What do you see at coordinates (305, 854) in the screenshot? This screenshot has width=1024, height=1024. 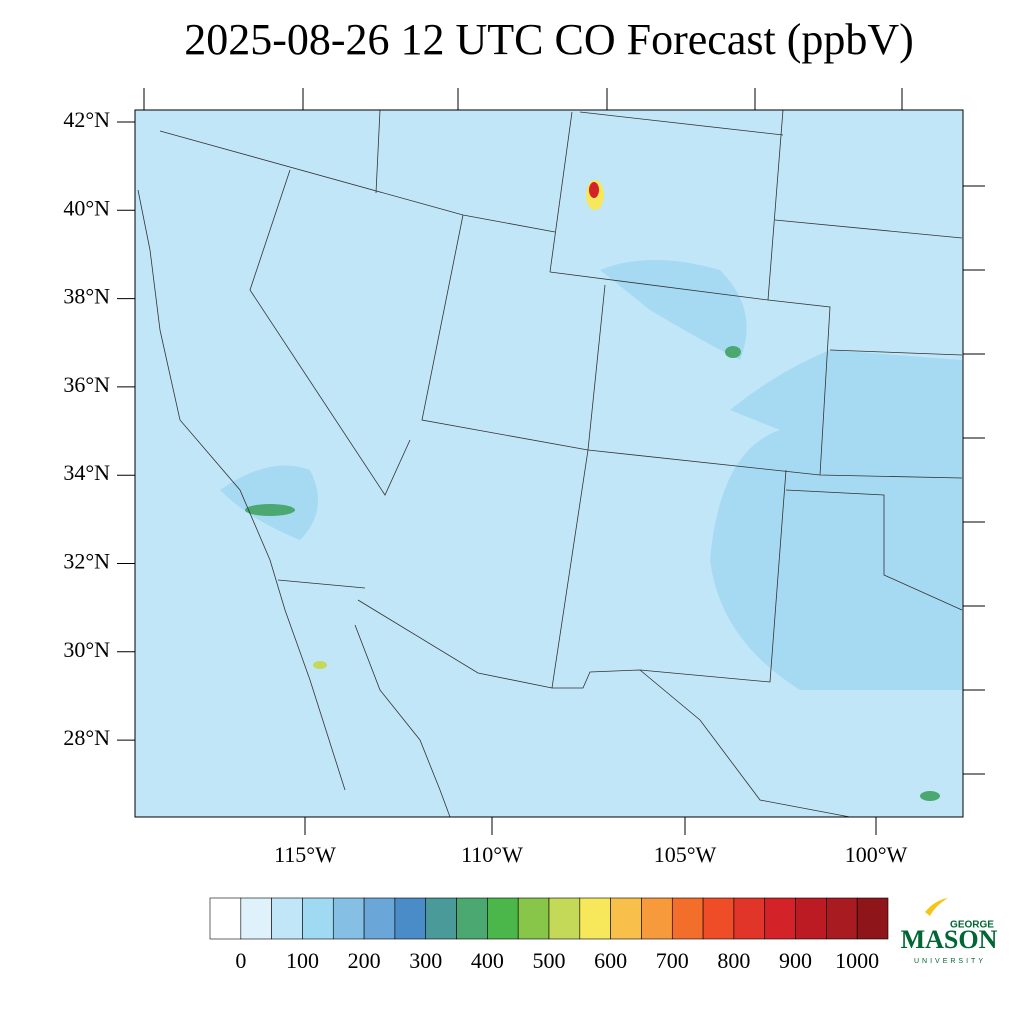 I see `lon-label: 115°W` at bounding box center [305, 854].